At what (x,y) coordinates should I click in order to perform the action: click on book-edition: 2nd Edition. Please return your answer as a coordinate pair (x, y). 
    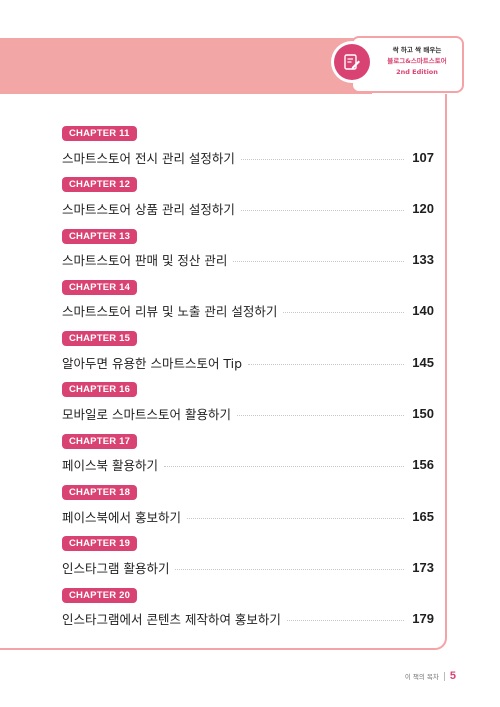
    Looking at the image, I should click on (417, 72).